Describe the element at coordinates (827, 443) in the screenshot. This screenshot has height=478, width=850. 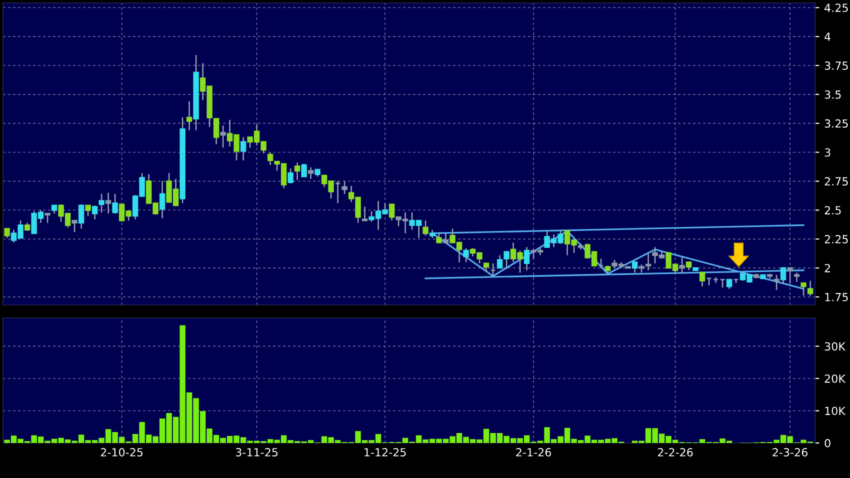
I see `y-tick-label: 0` at that location.